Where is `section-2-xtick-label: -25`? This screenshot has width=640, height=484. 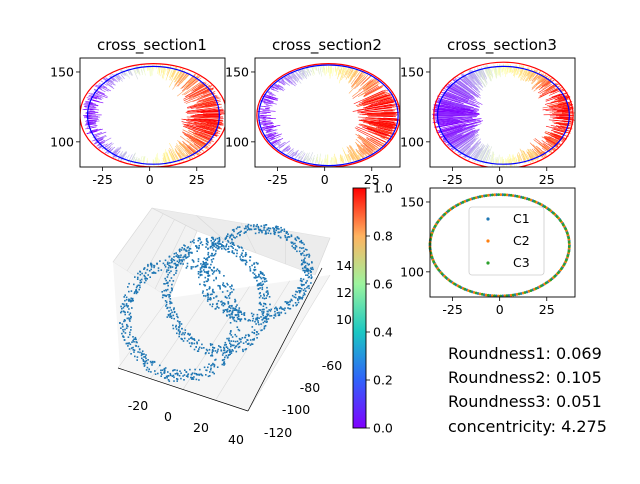 section-2-xtick-label: -25 is located at coordinates (277, 179).